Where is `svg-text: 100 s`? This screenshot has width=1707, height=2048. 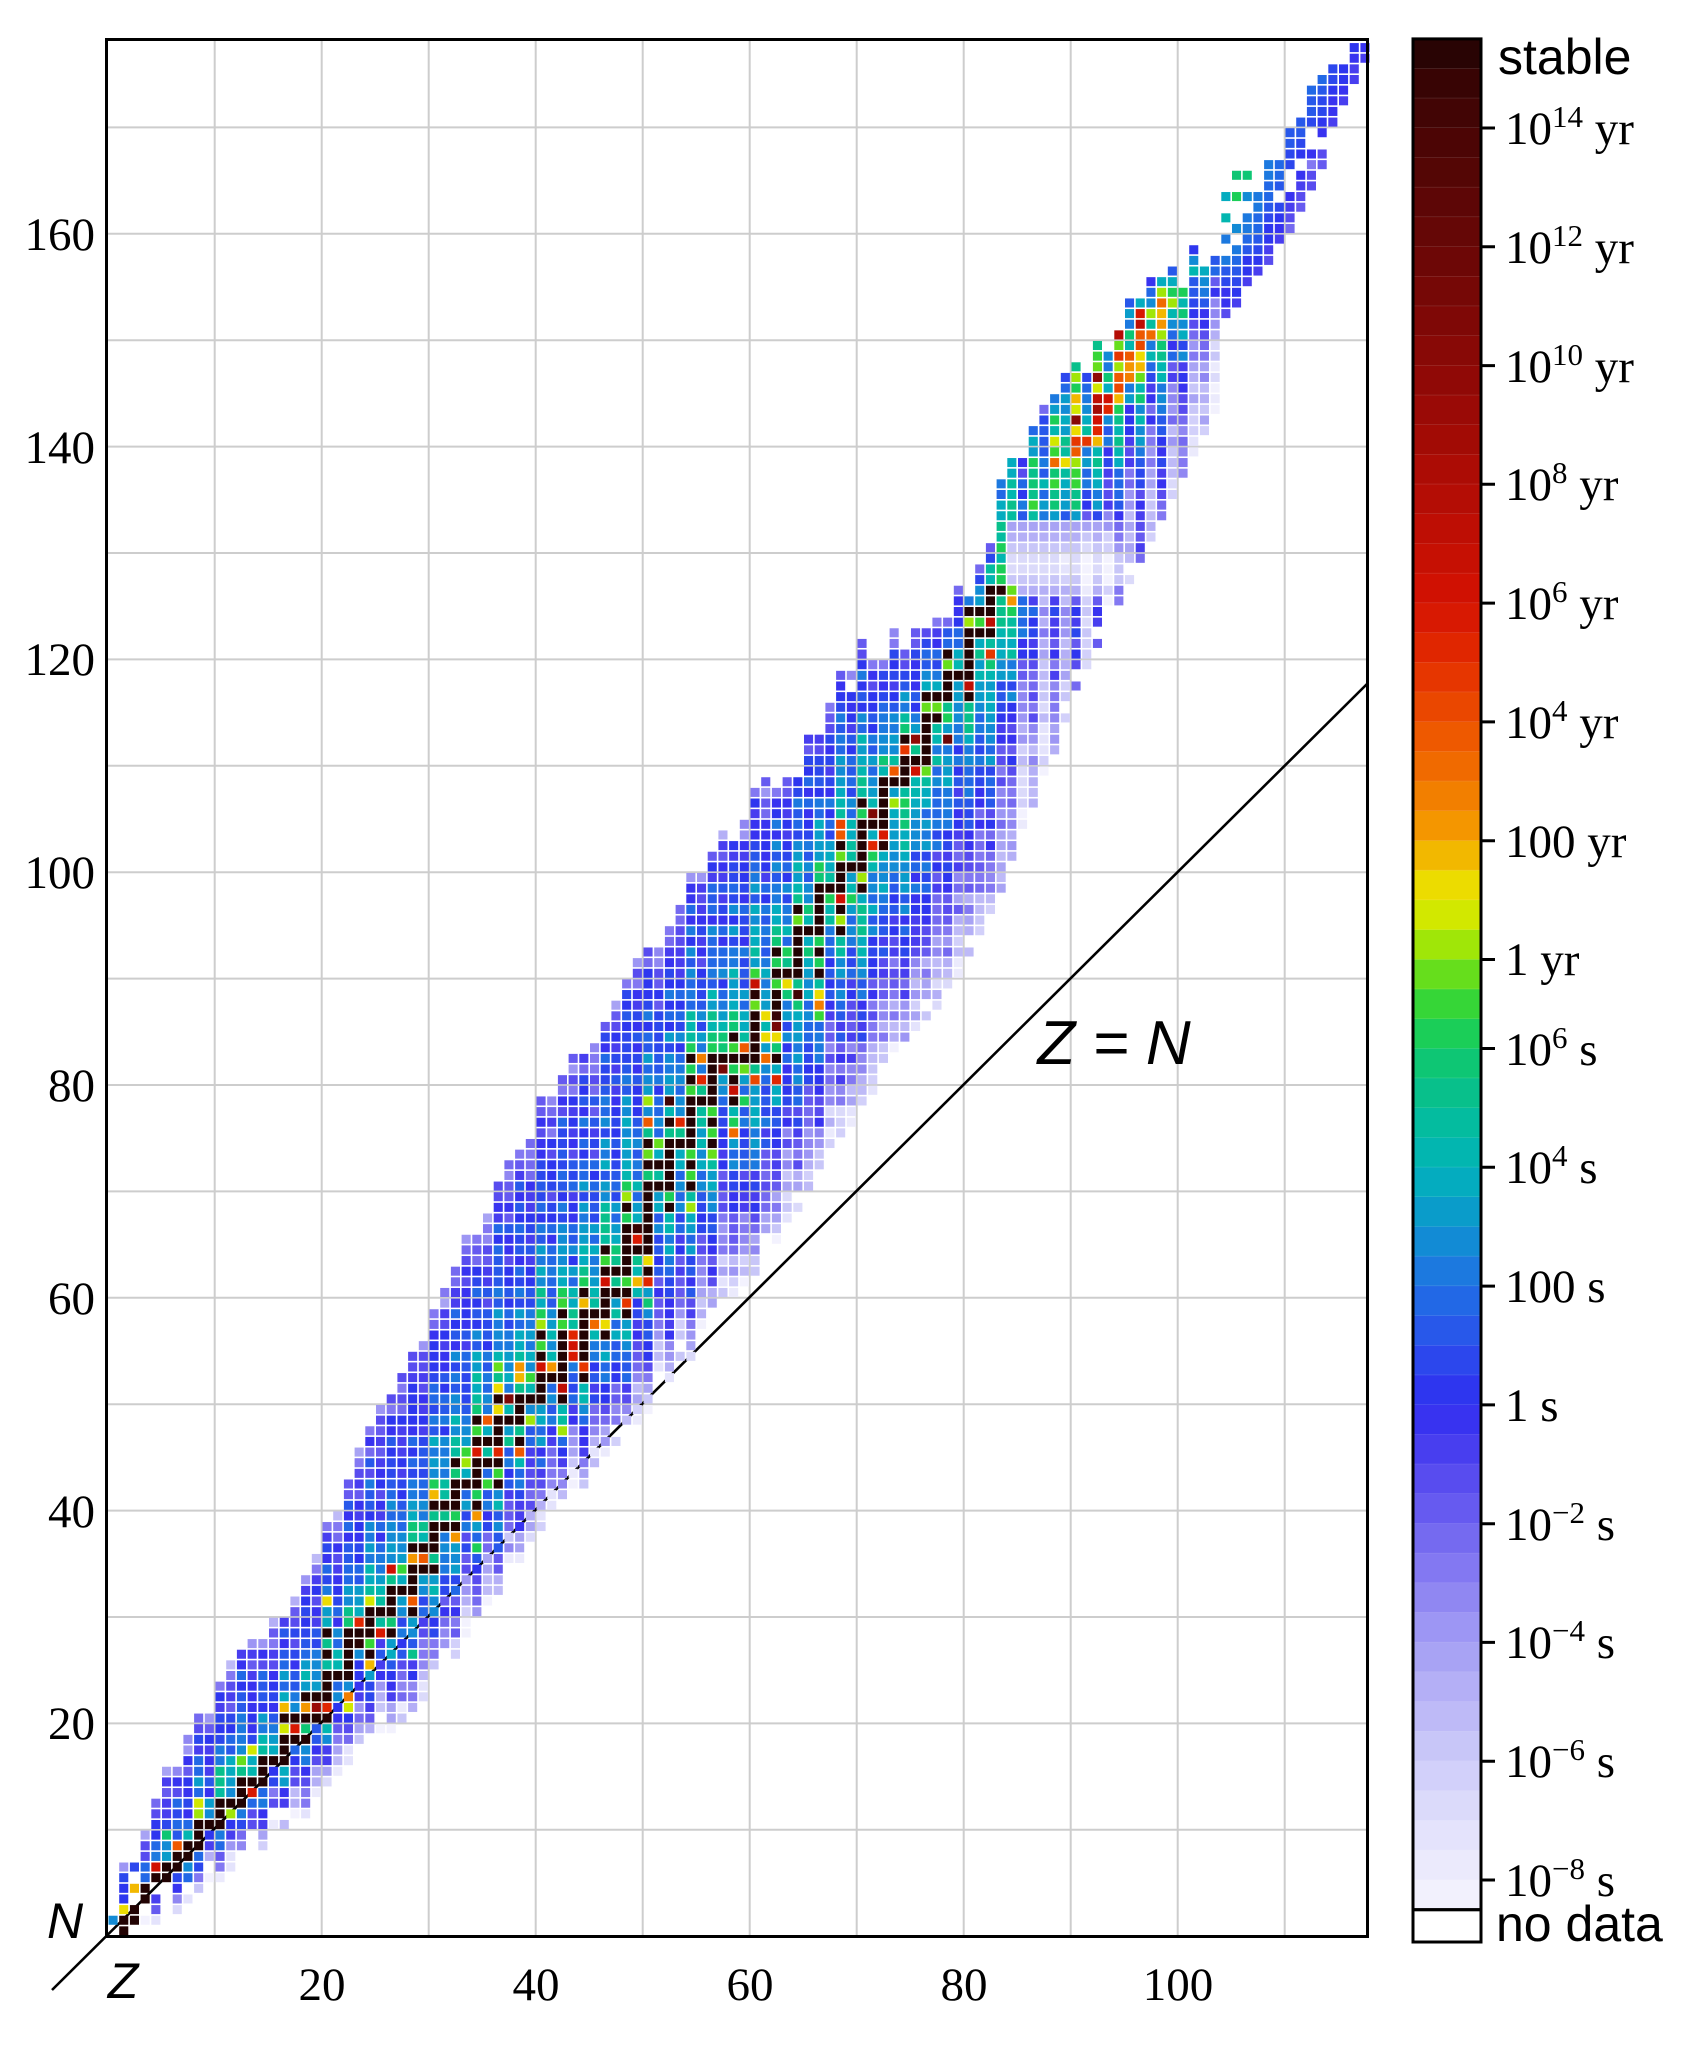
svg-text: 100 s is located at coordinates (1555, 1287).